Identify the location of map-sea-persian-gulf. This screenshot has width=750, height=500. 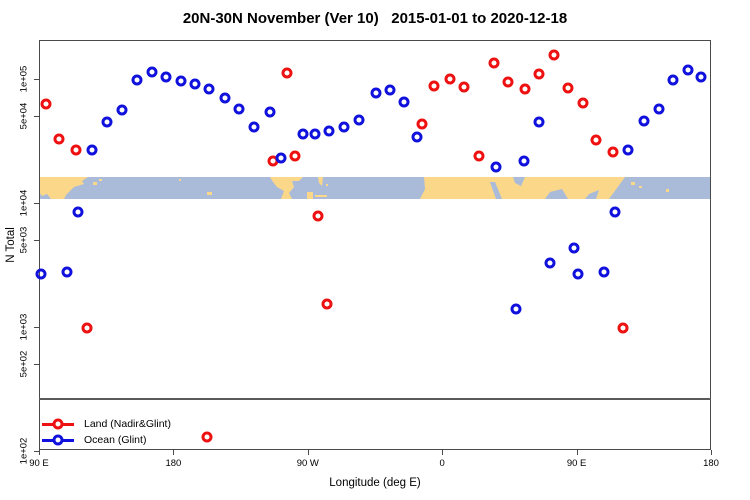
(519, 181).